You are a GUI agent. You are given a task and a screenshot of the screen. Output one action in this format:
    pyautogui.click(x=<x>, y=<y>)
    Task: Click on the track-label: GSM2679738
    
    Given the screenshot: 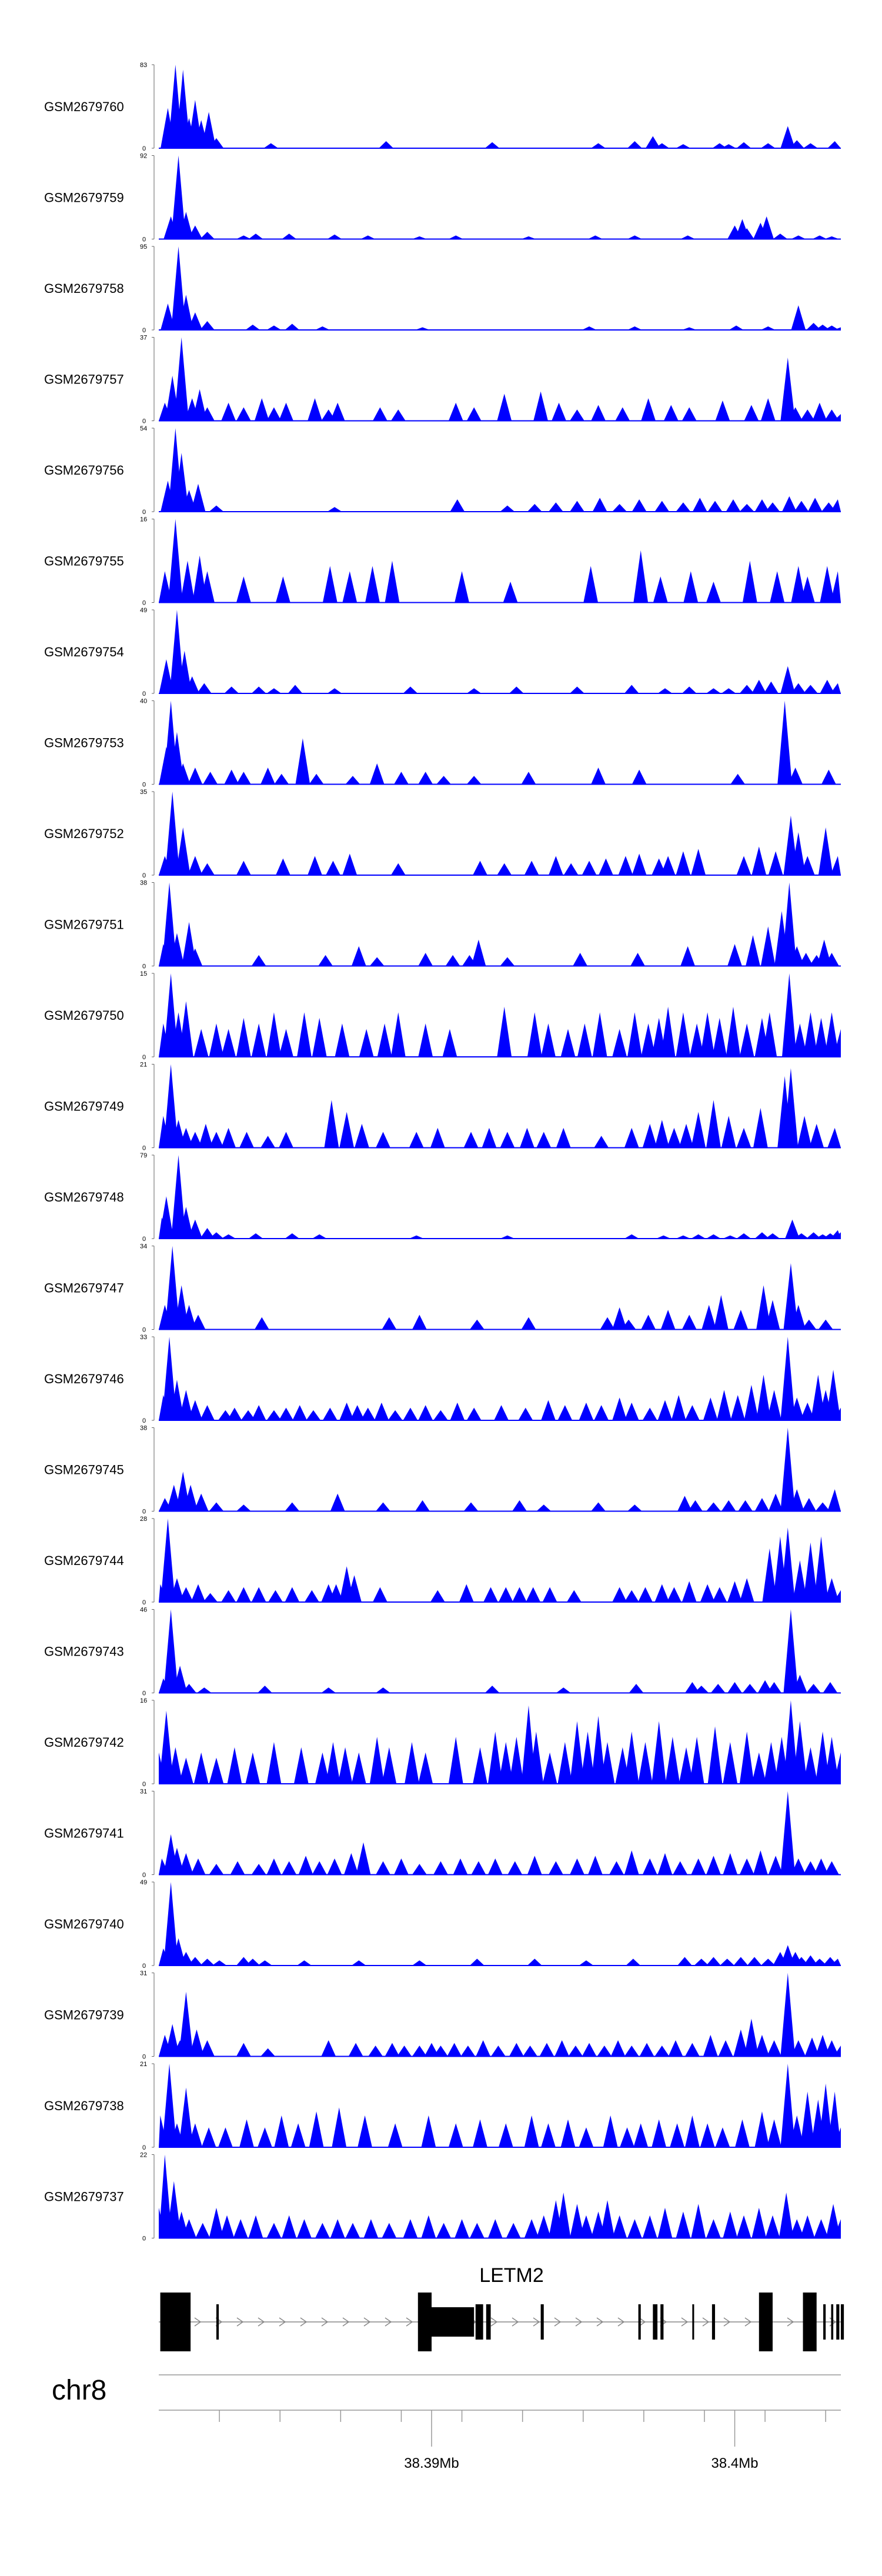 What is the action you would take?
    pyautogui.click(x=84, y=2105)
    